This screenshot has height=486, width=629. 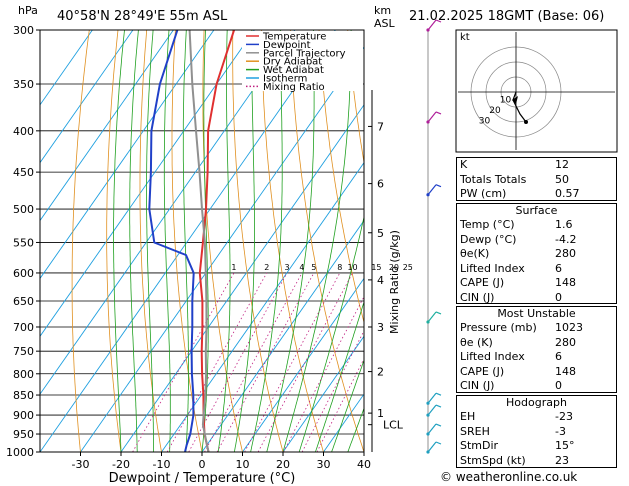 I want to click on km-tick-label: 2, so click(x=380, y=372).